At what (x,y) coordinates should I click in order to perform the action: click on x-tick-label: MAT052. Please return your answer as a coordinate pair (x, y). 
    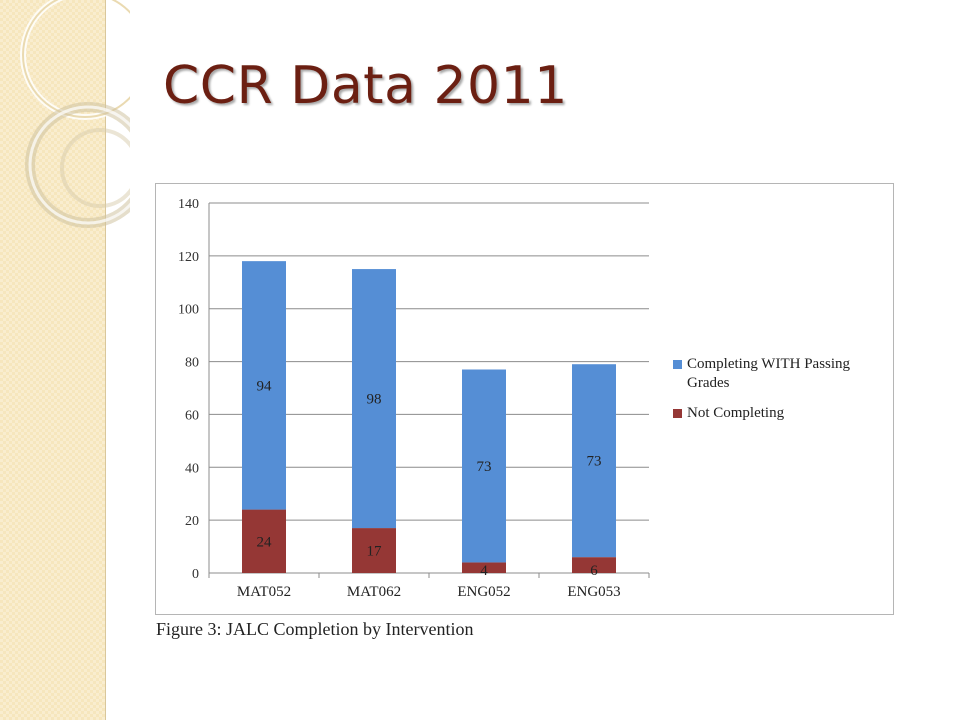
    Looking at the image, I should click on (264, 592).